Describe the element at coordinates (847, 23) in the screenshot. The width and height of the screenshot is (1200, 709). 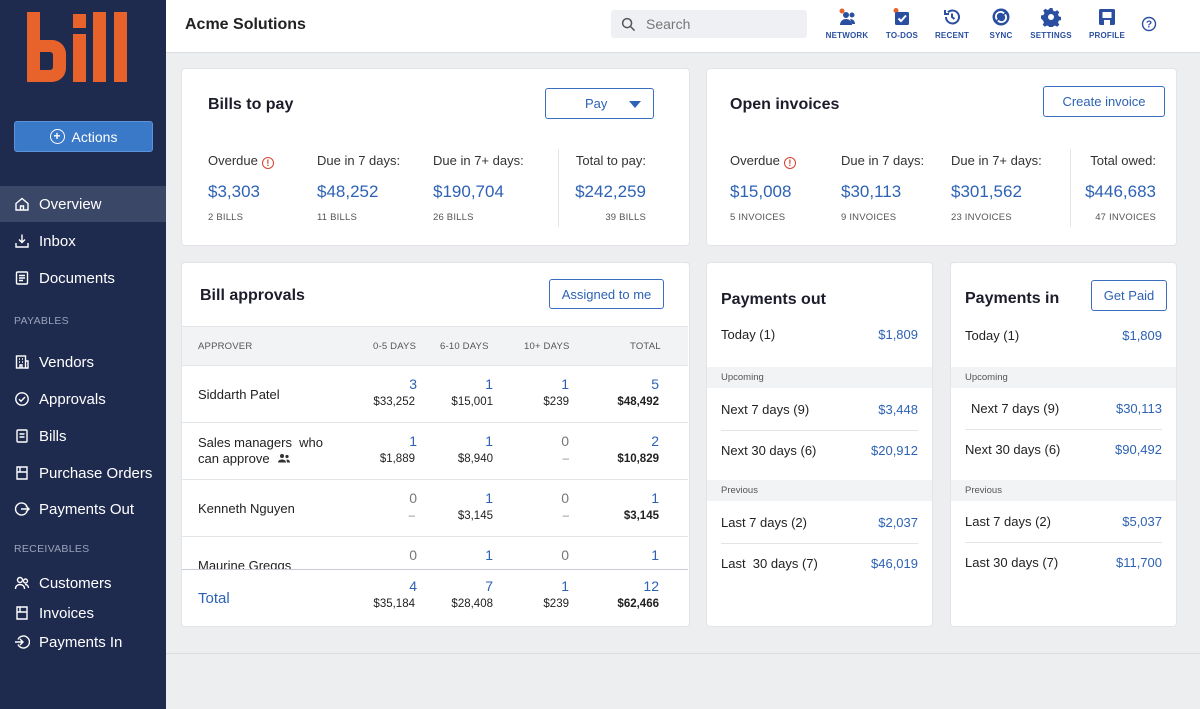
I see `network-button: NETWORK` at that location.